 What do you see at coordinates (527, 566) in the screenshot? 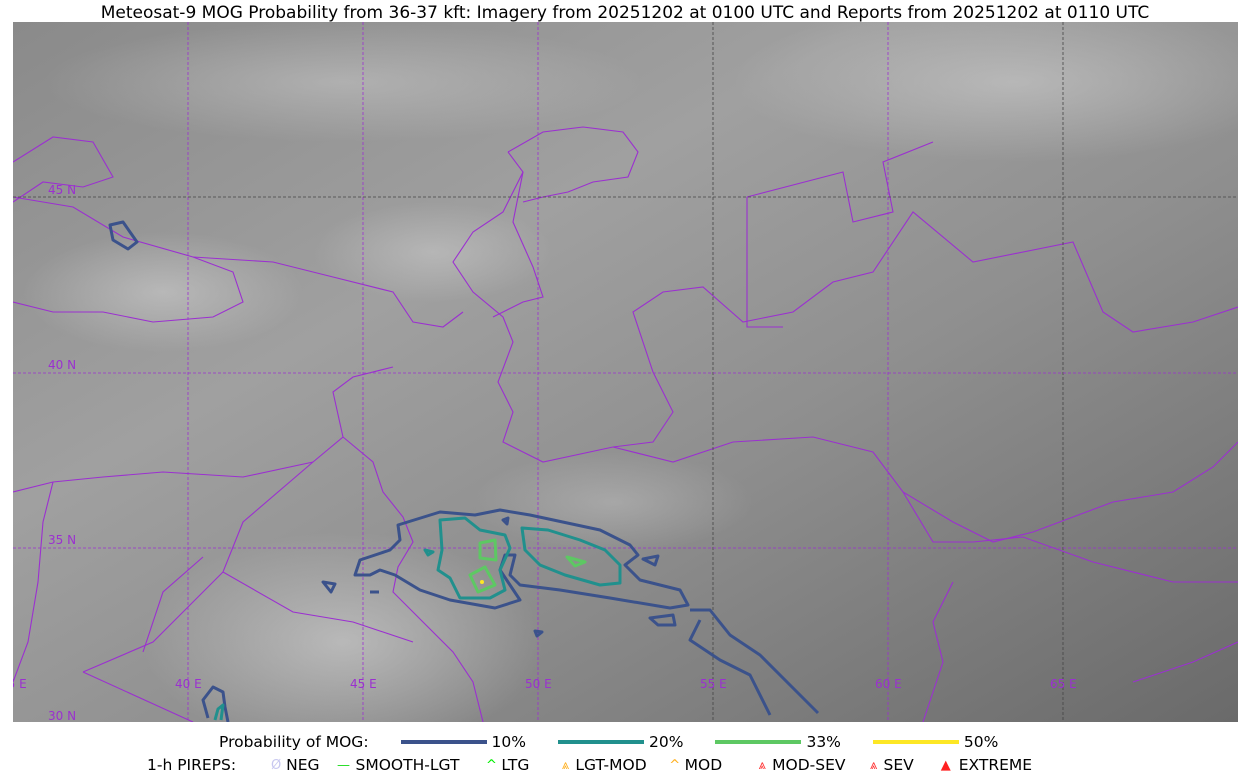
I see `contour-33pct` at bounding box center [527, 566].